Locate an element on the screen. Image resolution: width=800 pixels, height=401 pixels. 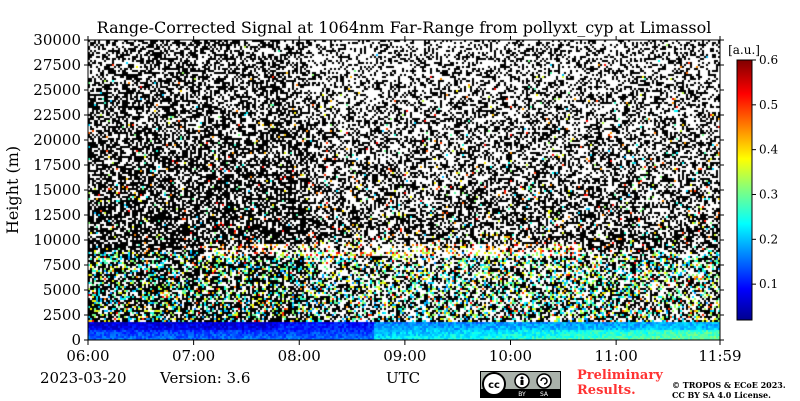
colorbar-tick-label: 0.1 is located at coordinates (768, 284).